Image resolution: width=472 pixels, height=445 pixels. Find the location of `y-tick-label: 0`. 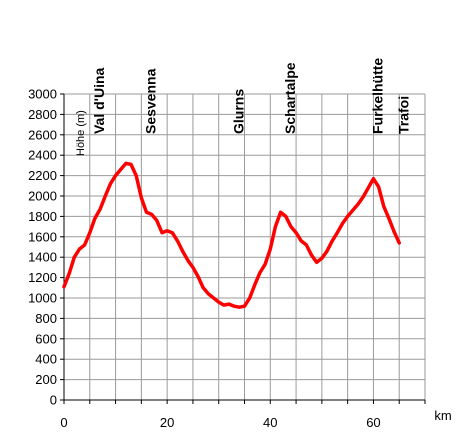

y-tick-label: 0 is located at coordinates (53, 400).